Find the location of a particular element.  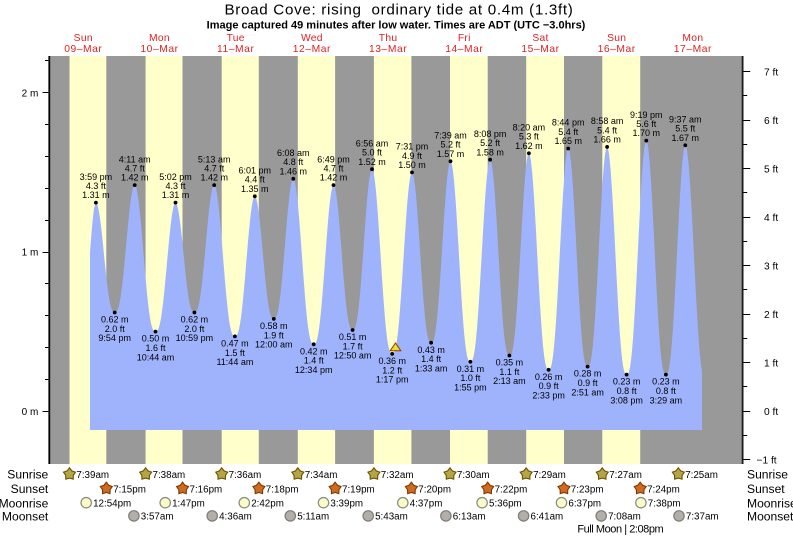

svg-text: 7:38pm is located at coordinates (664, 504).